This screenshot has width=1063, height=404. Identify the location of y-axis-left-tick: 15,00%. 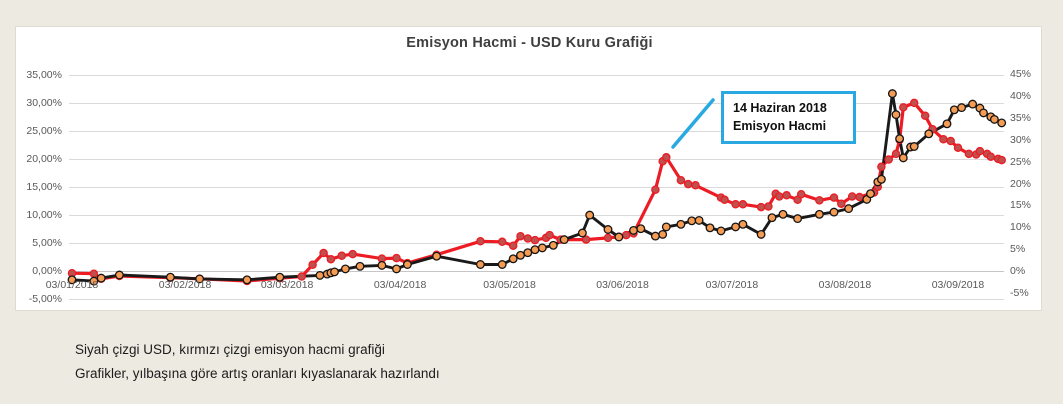
(44, 187).